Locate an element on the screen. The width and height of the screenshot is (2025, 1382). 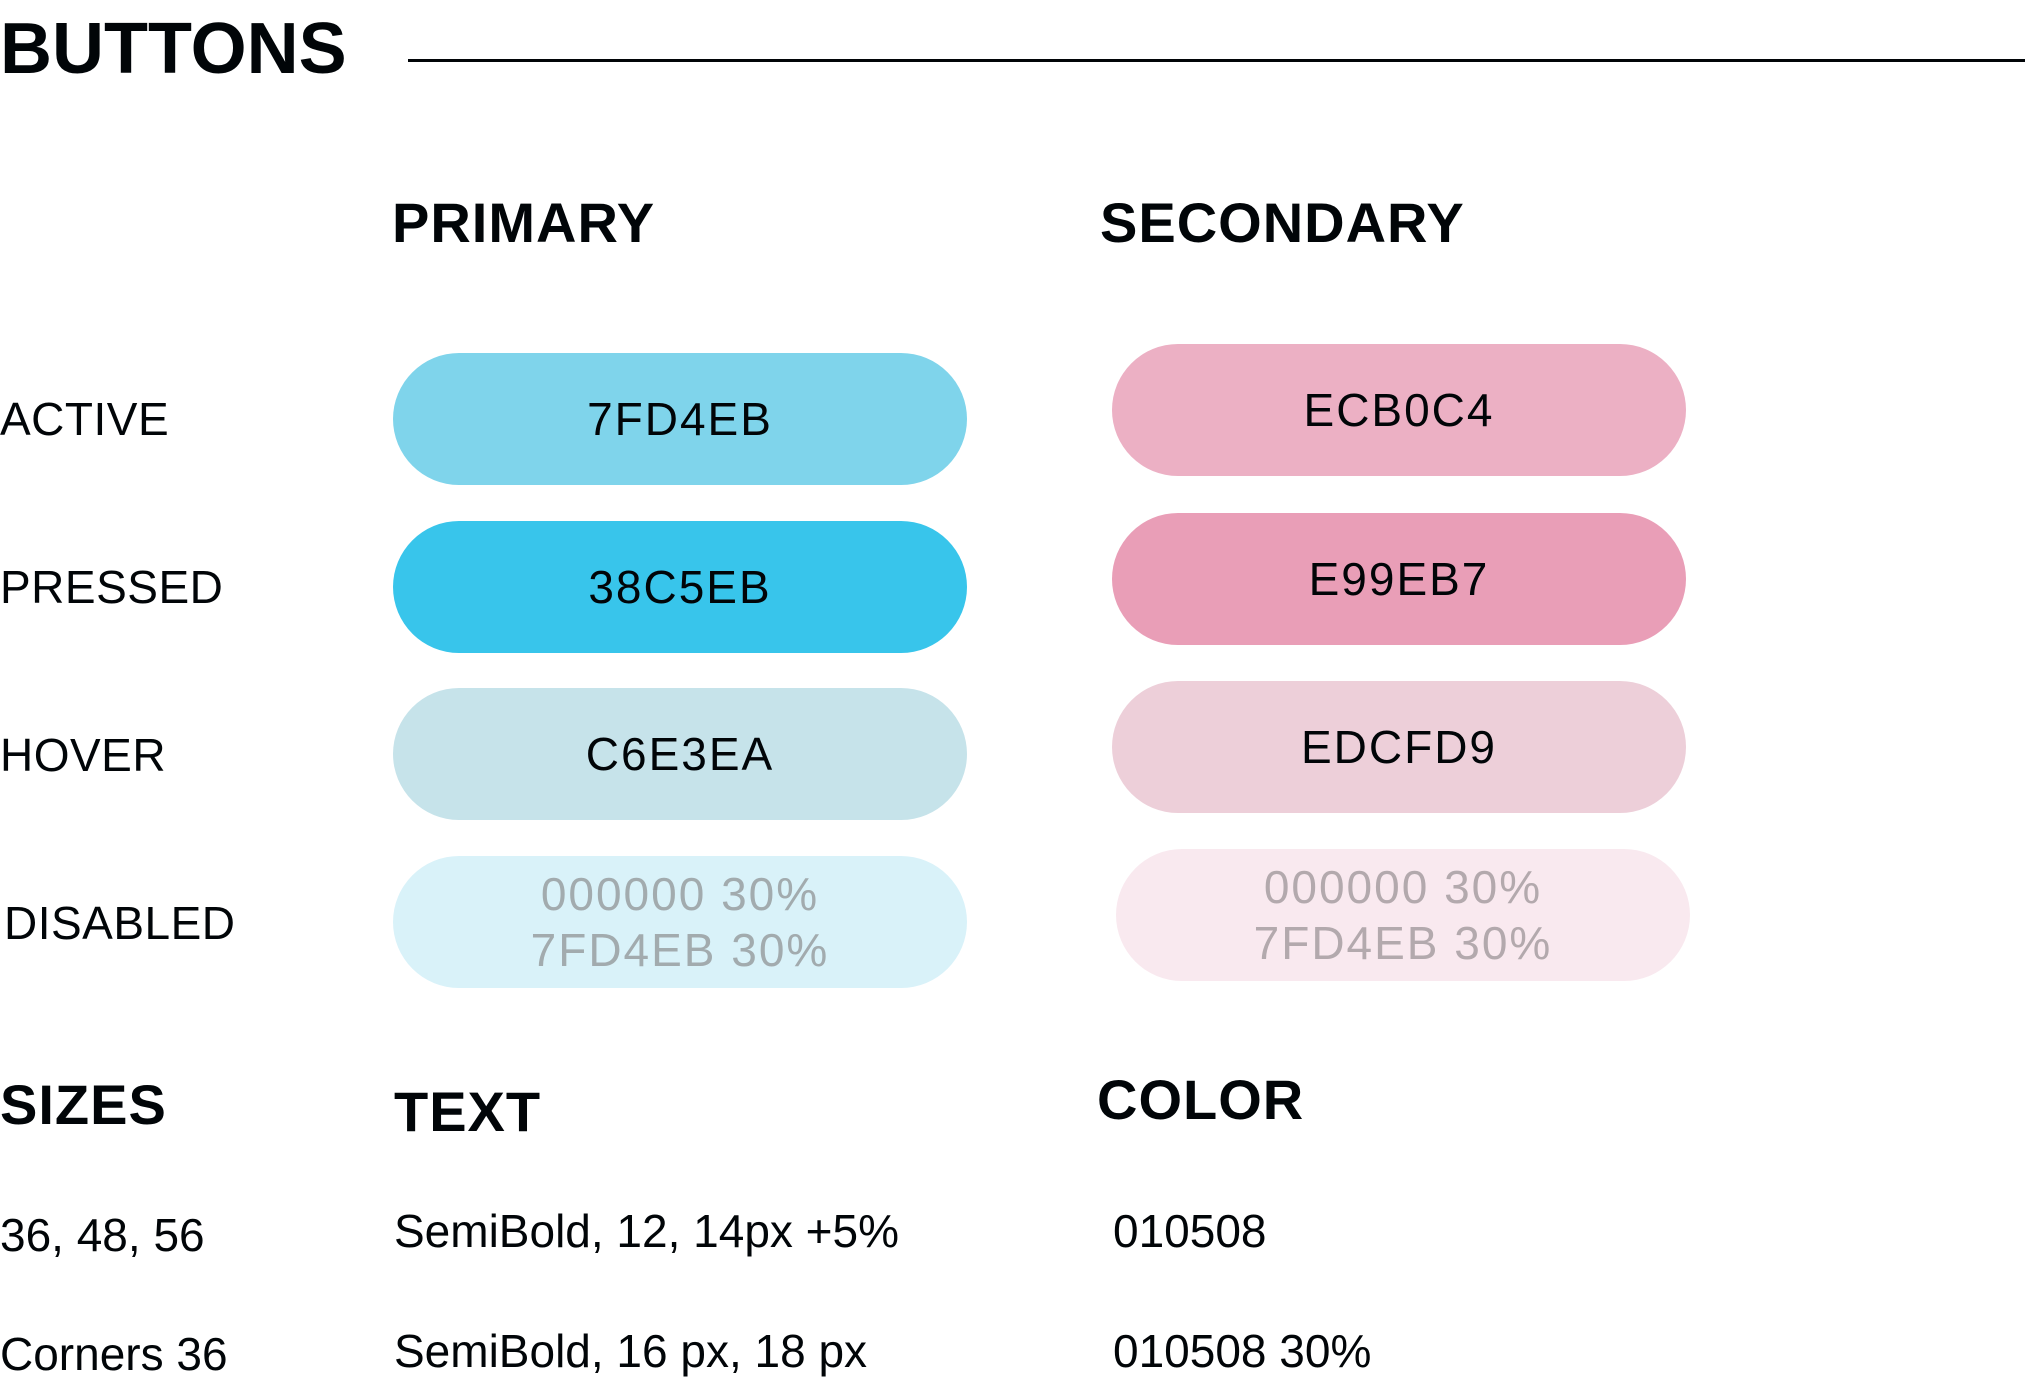
title-divider is located at coordinates (1216, 60).